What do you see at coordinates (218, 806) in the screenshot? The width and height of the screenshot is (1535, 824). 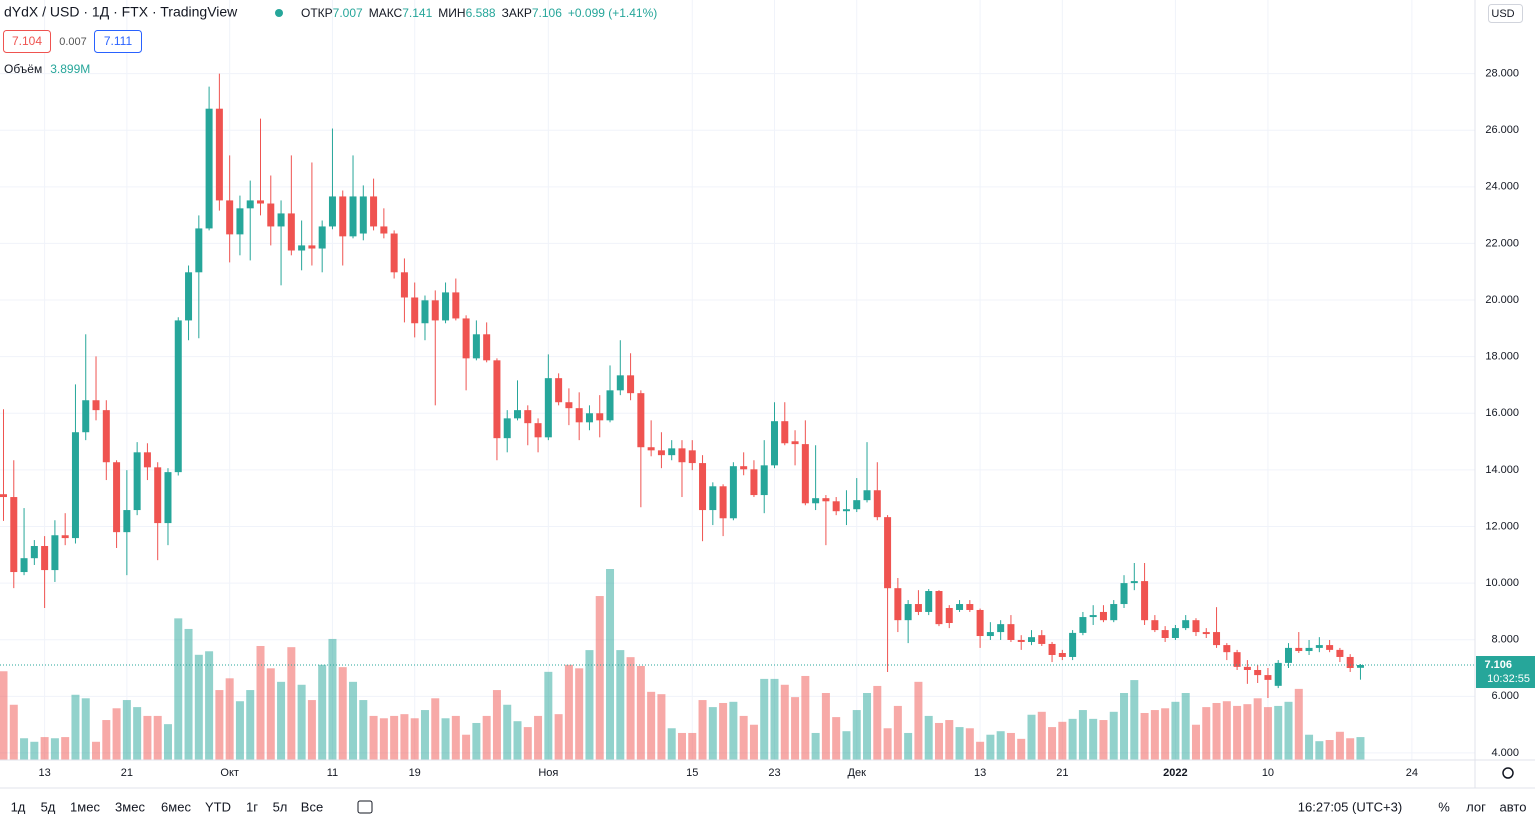 I see `range-button: YTD` at bounding box center [218, 806].